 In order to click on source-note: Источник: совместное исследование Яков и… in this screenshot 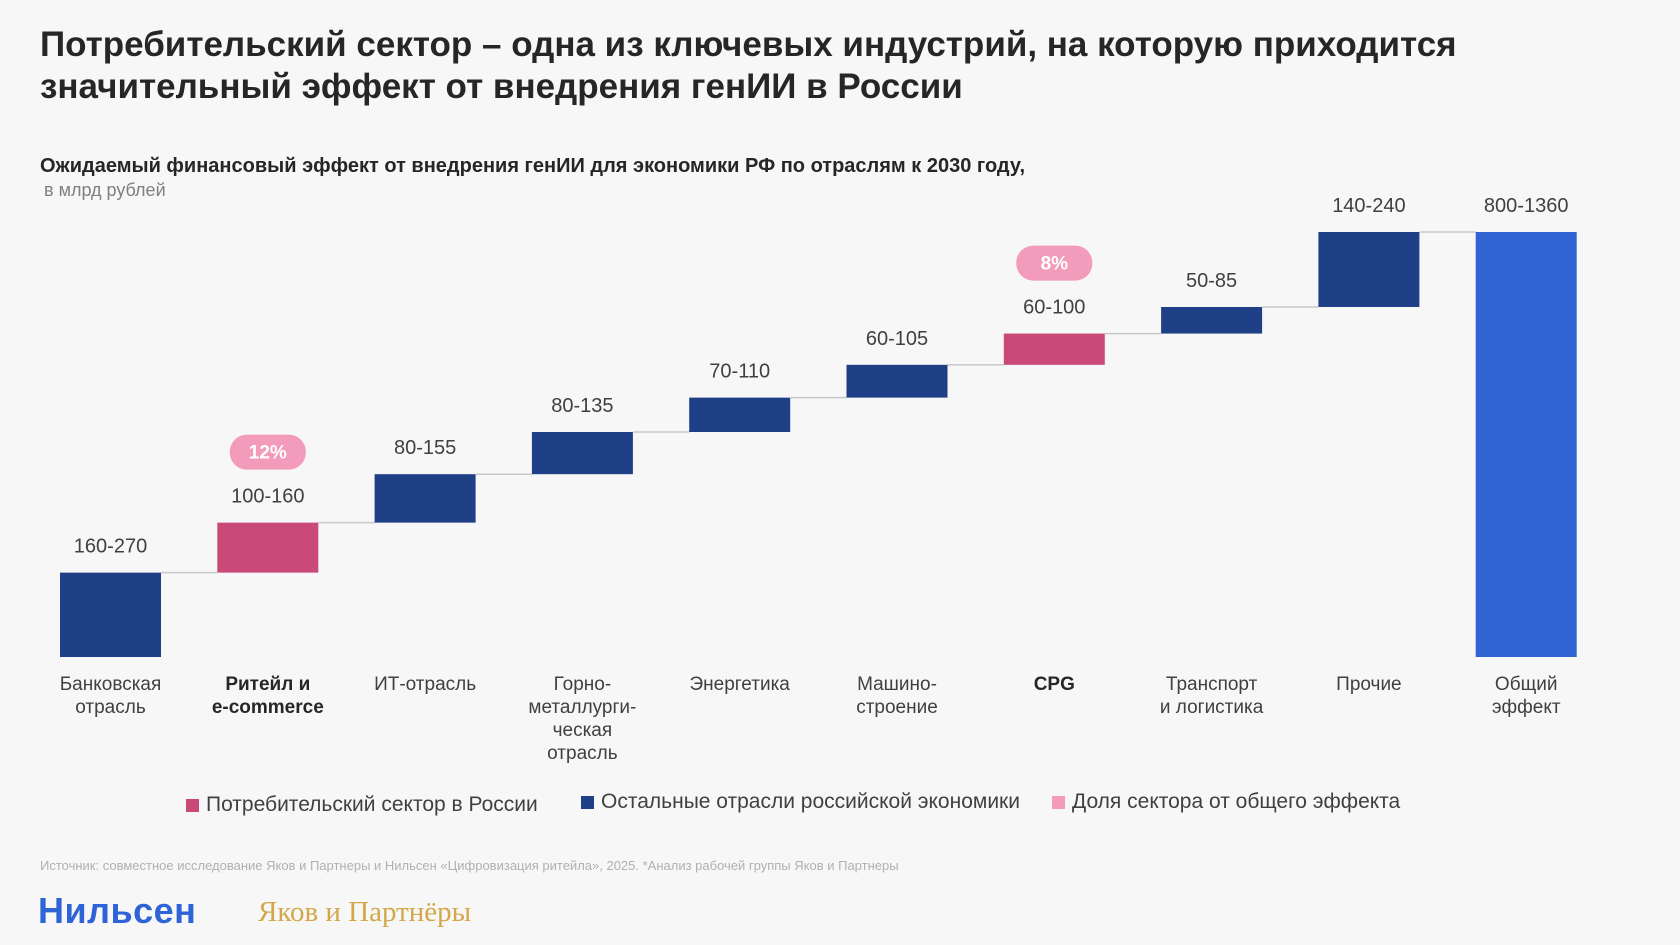, I will do `click(469, 865)`.